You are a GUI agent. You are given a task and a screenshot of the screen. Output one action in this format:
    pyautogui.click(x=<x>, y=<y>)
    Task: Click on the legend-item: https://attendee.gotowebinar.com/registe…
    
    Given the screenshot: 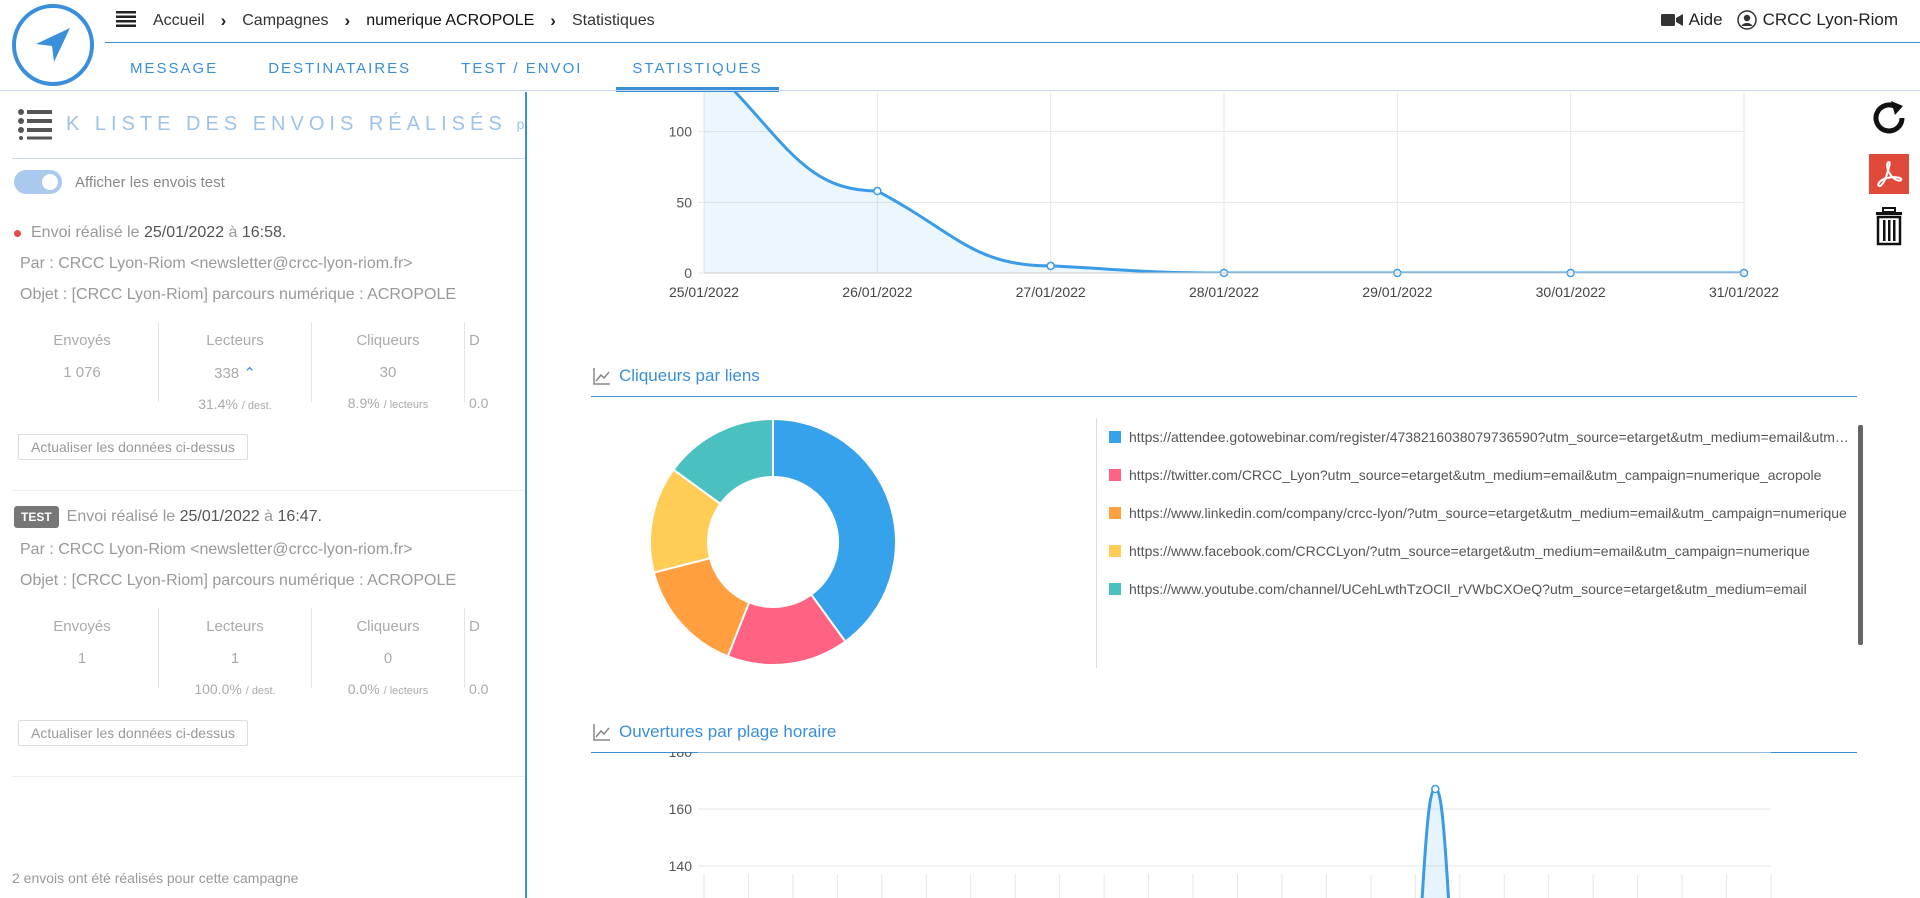 What is the action you would take?
    pyautogui.click(x=1482, y=437)
    